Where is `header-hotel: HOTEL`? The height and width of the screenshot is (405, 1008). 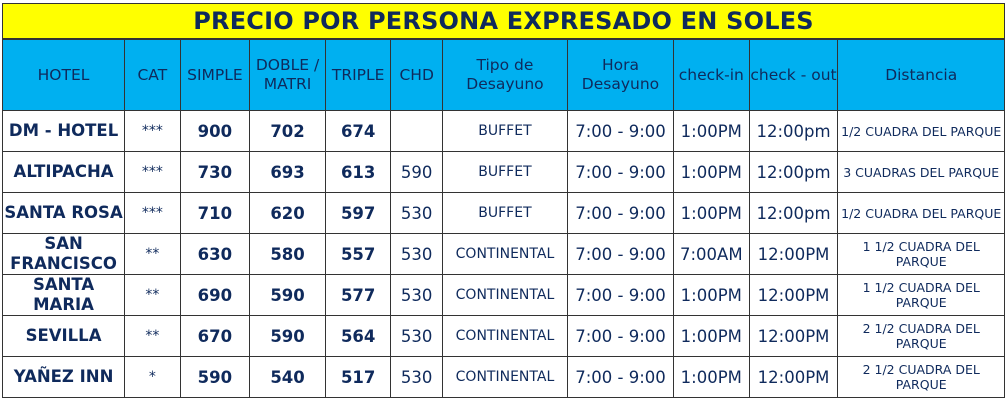 header-hotel: HOTEL is located at coordinates (63, 75).